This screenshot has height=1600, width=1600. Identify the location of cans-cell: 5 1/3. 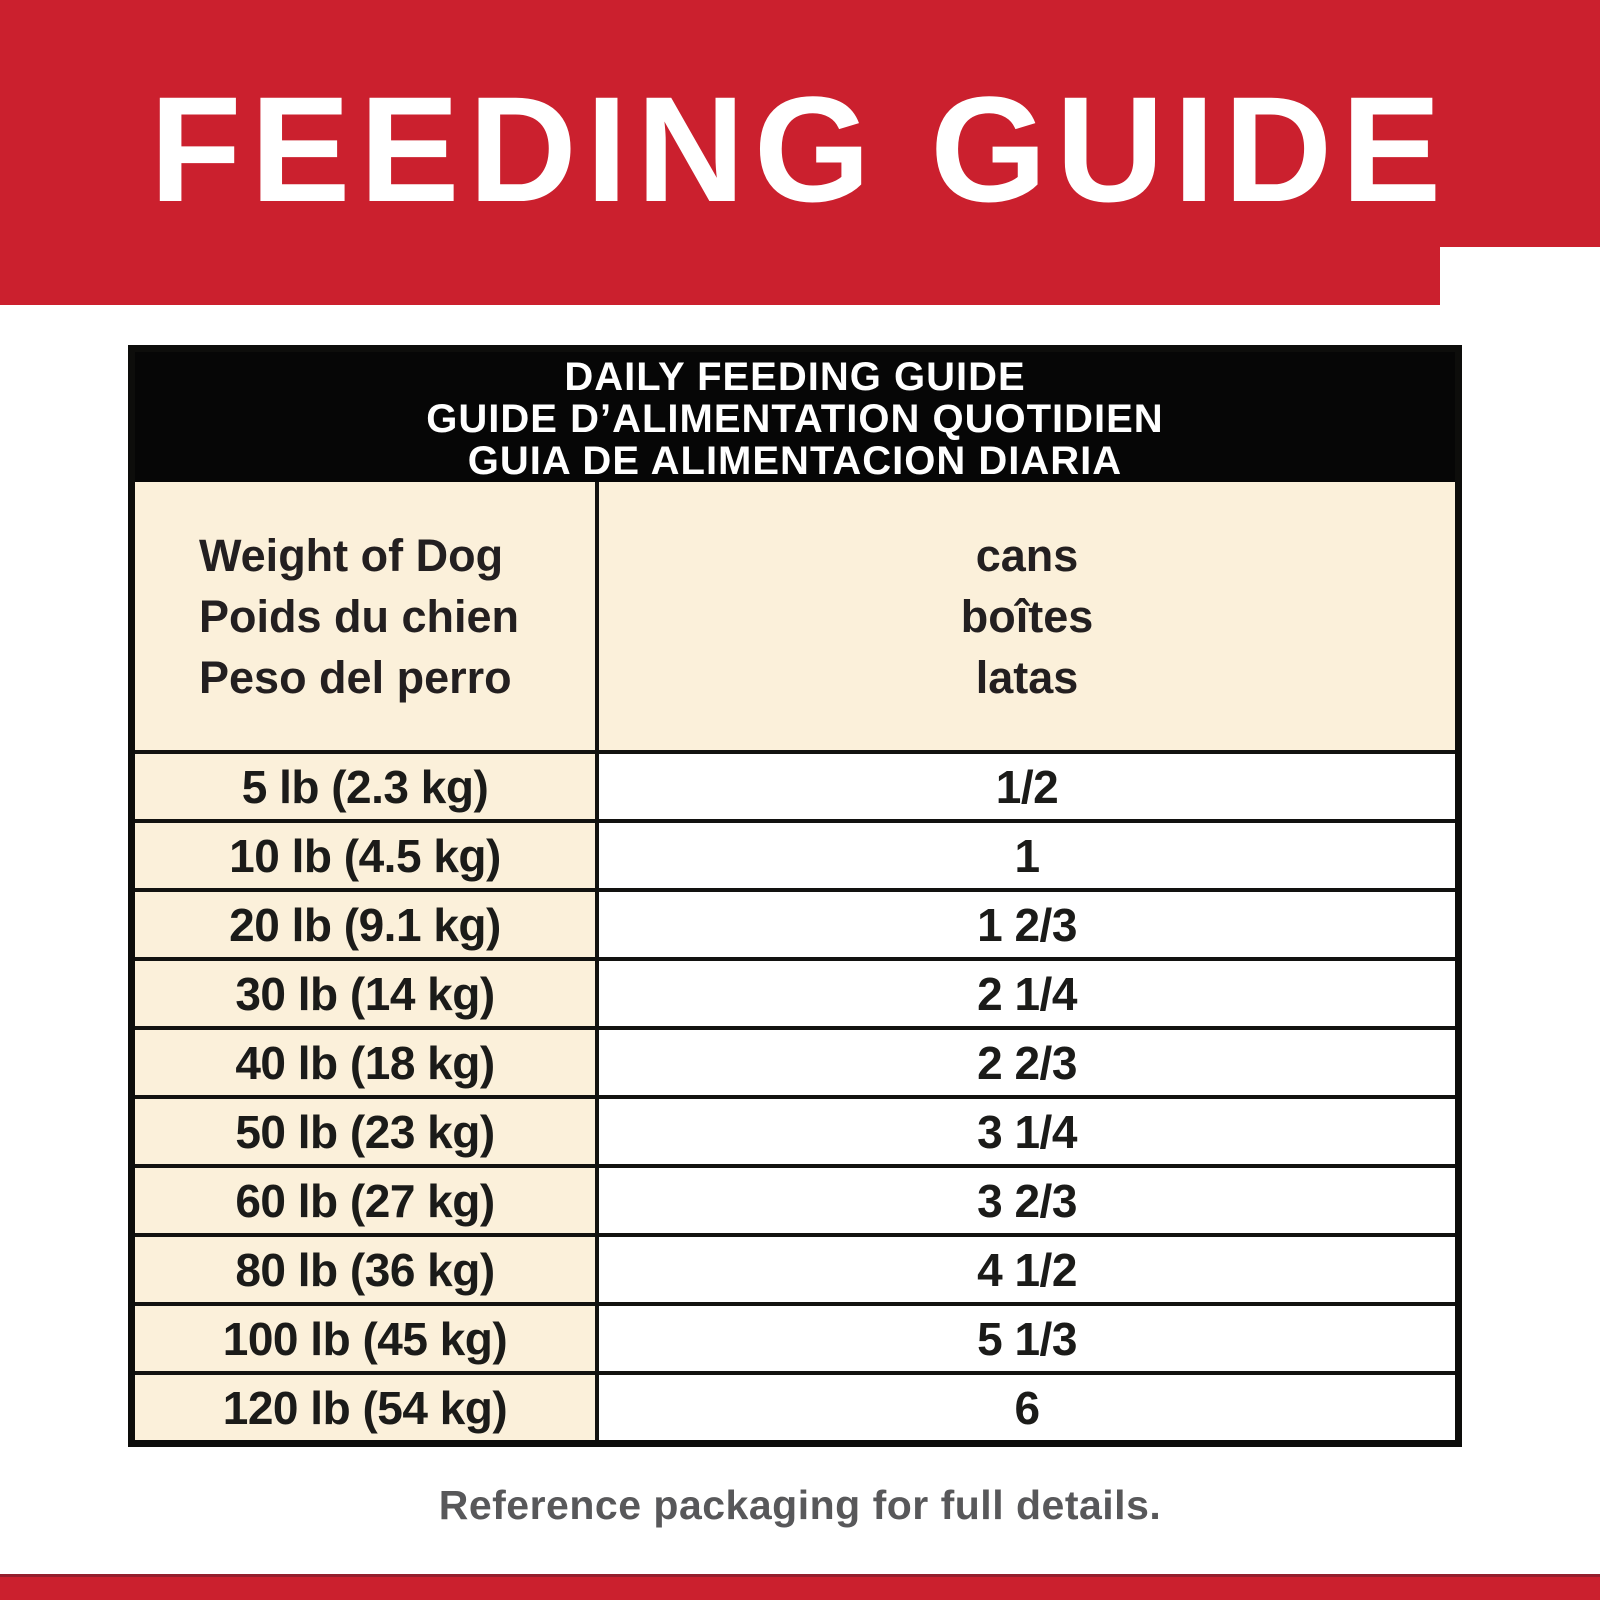
(1027, 1338).